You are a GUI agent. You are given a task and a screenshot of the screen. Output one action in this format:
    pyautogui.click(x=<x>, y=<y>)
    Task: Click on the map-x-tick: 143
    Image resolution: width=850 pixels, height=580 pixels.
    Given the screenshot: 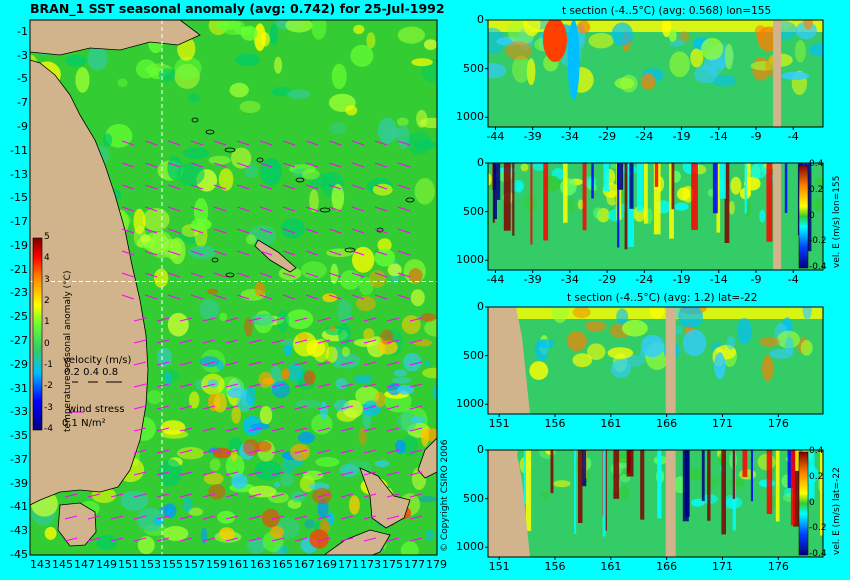 What is the action you would take?
    pyautogui.click(x=40, y=564)
    